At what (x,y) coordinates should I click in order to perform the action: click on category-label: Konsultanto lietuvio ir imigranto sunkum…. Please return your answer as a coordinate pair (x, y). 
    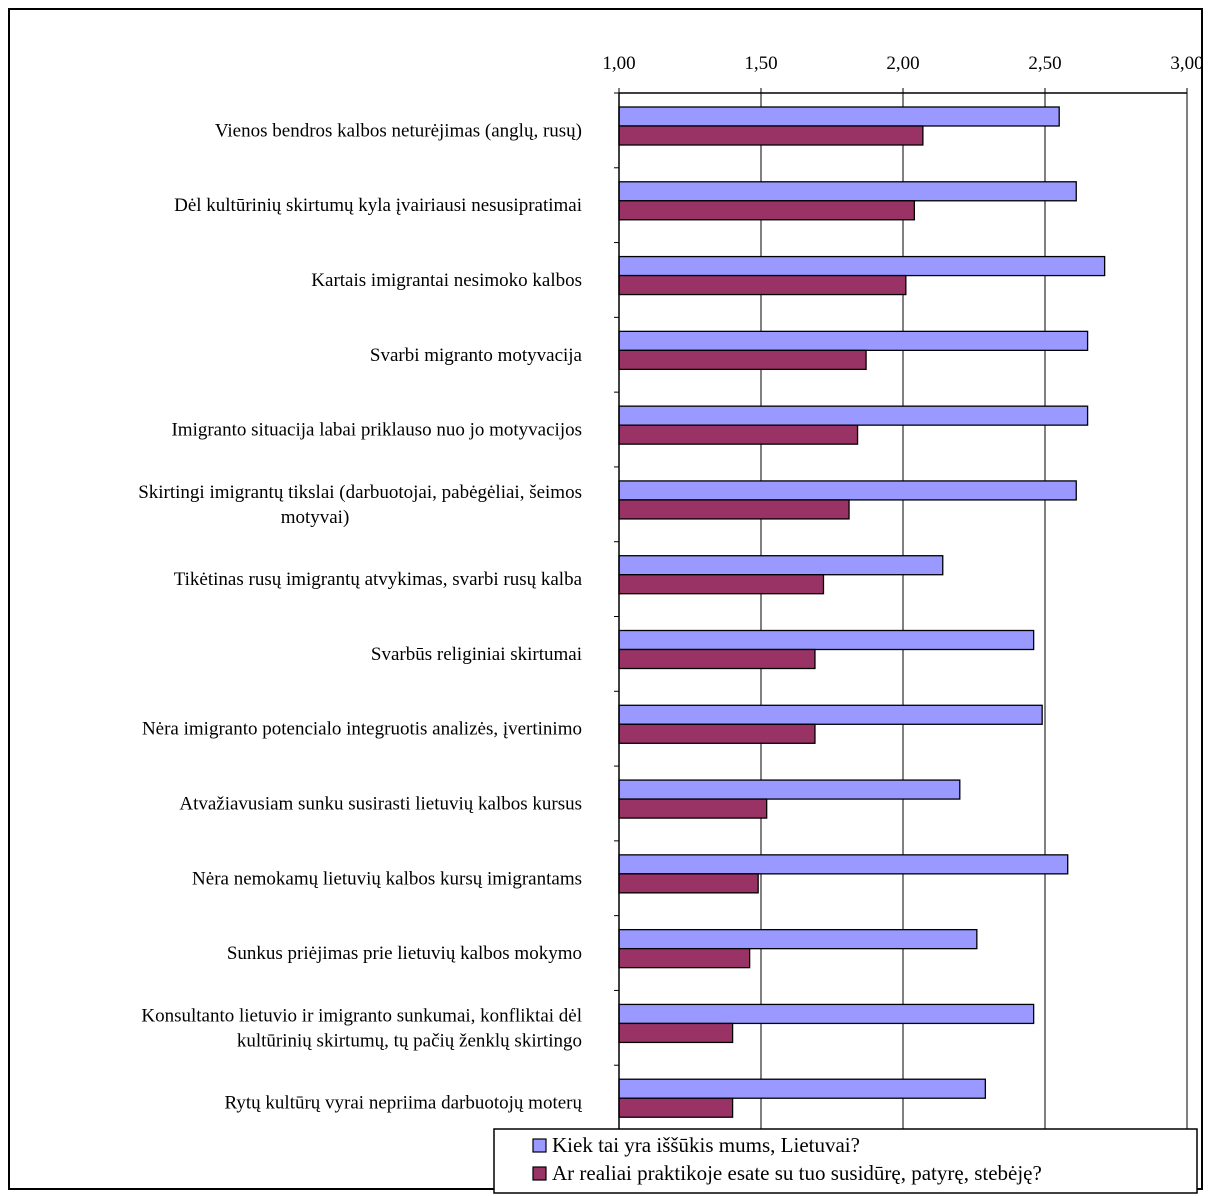
    Looking at the image, I should click on (361, 1015).